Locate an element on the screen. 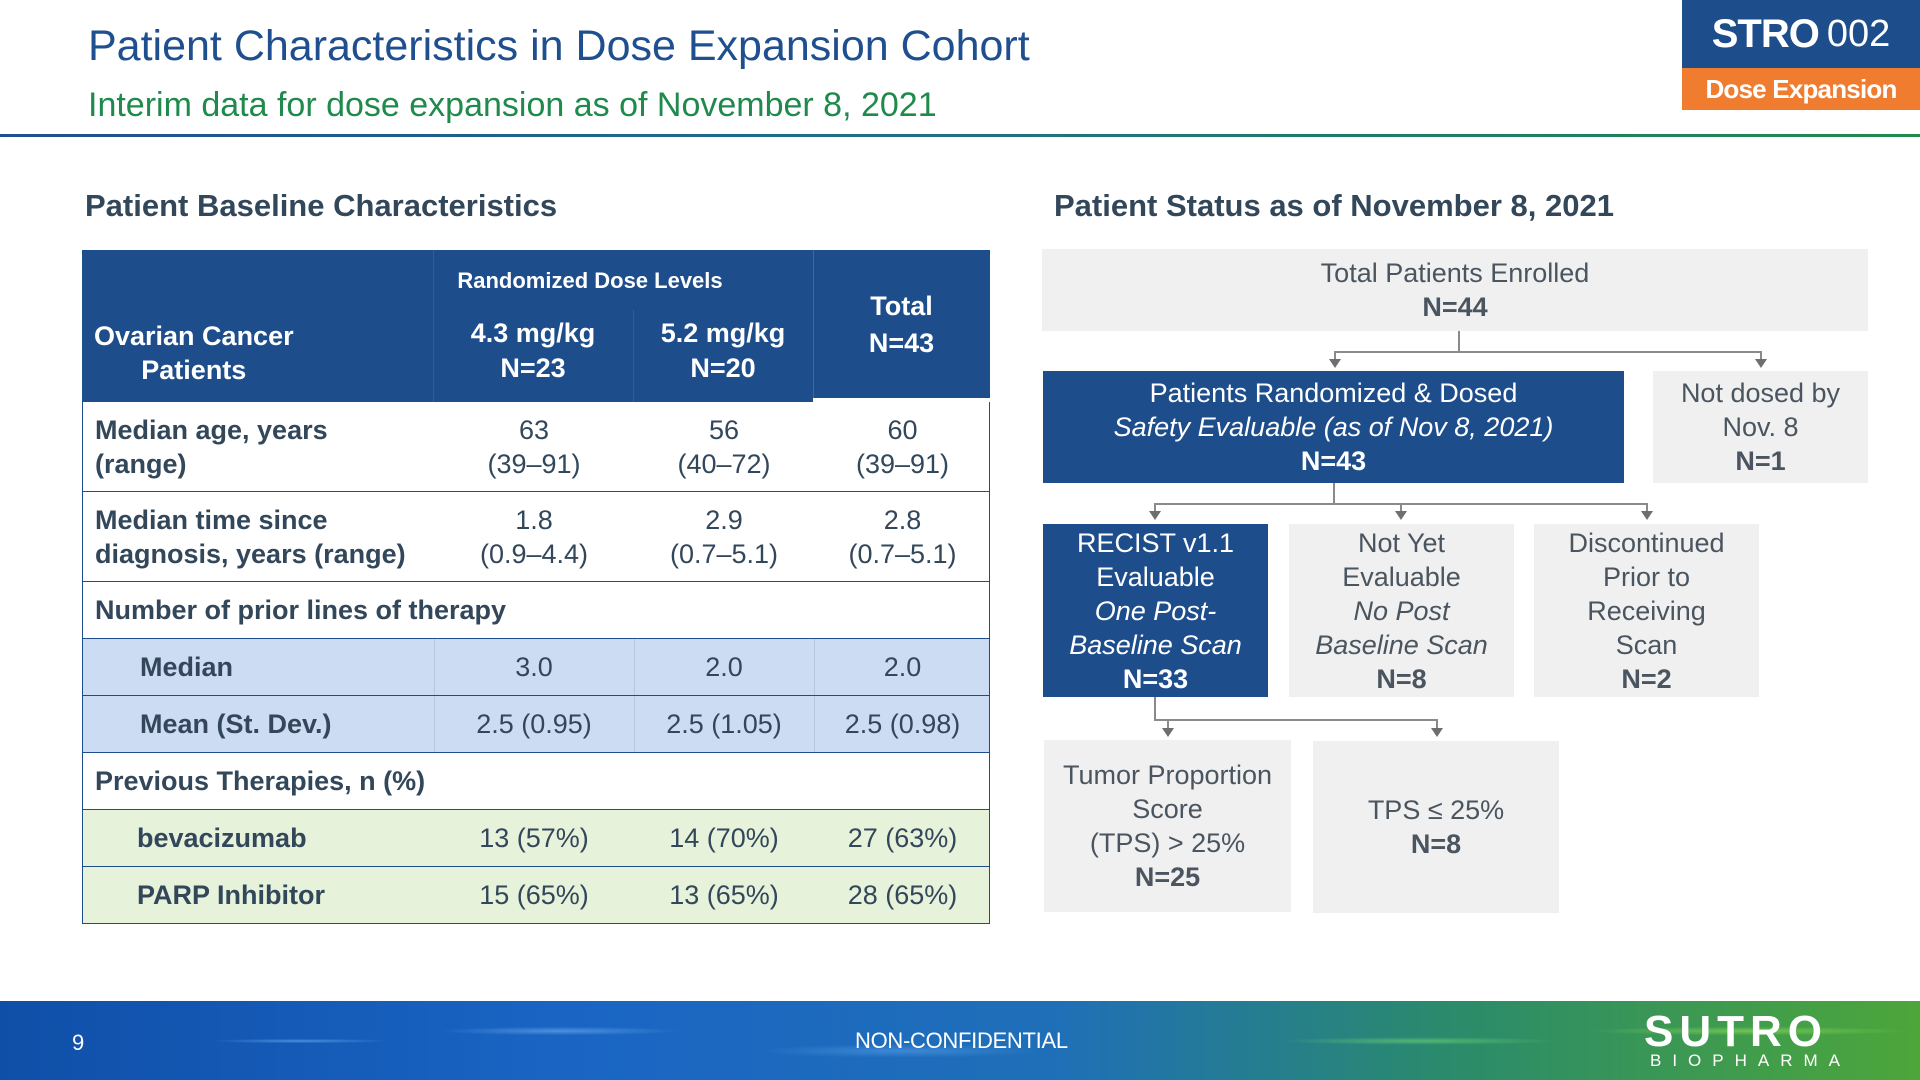 This screenshot has width=1920, height=1080. table-cell: 63 (39–91) is located at coordinates (534, 447).